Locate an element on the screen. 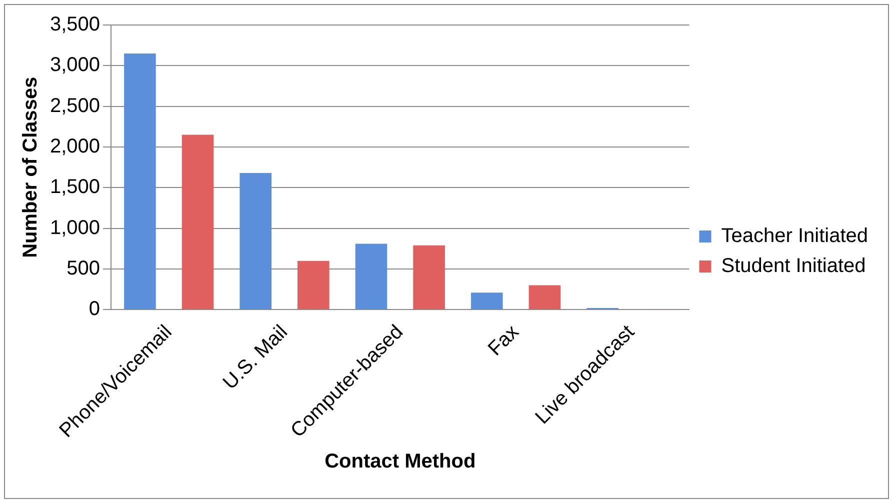 The height and width of the screenshot is (503, 893). y-tick-label: 3,500 is located at coordinates (75, 25).